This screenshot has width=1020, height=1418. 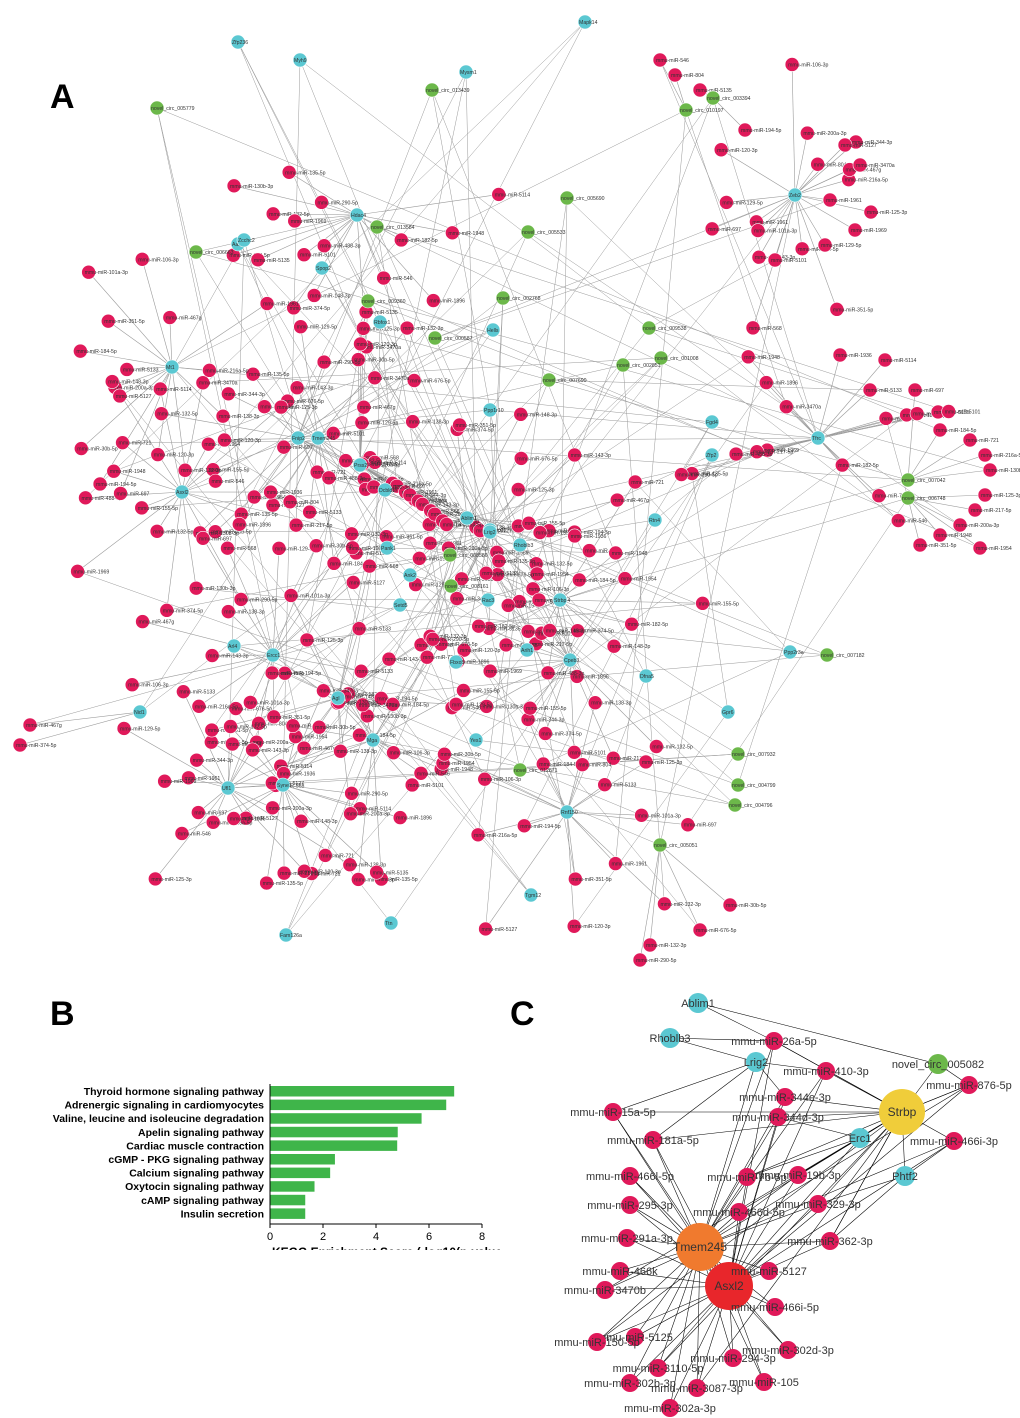 What do you see at coordinates (298, 873) in the screenshot?
I see `network-a-node-mmu-mir-217-5p: mmu-miR-217-5p` at bounding box center [298, 873].